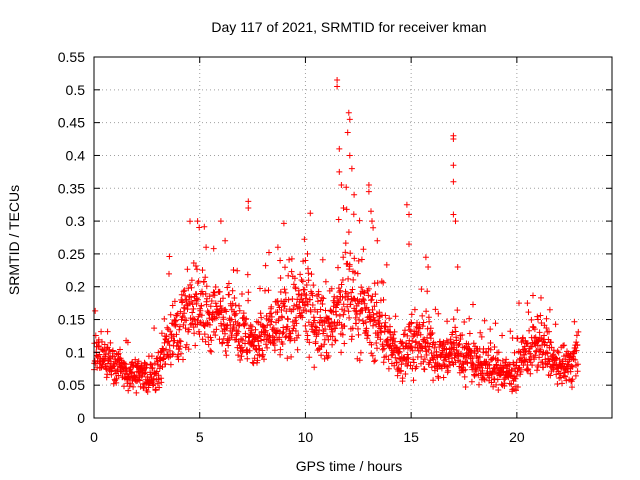 This screenshot has width=640, height=480. I want to click on x-tick-label: 15, so click(411, 437).